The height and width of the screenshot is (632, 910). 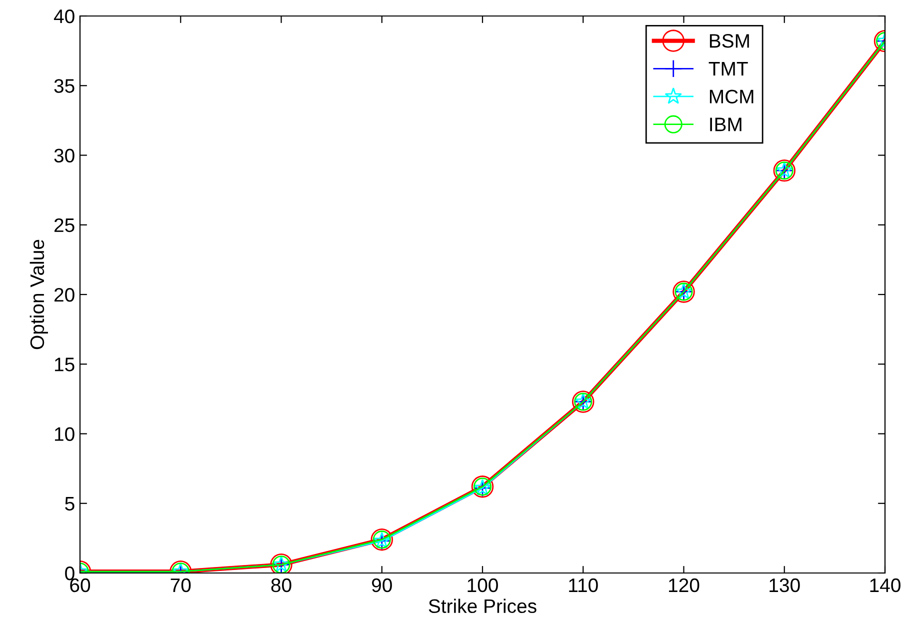 I want to click on x-tick-label: 70, so click(x=180, y=585).